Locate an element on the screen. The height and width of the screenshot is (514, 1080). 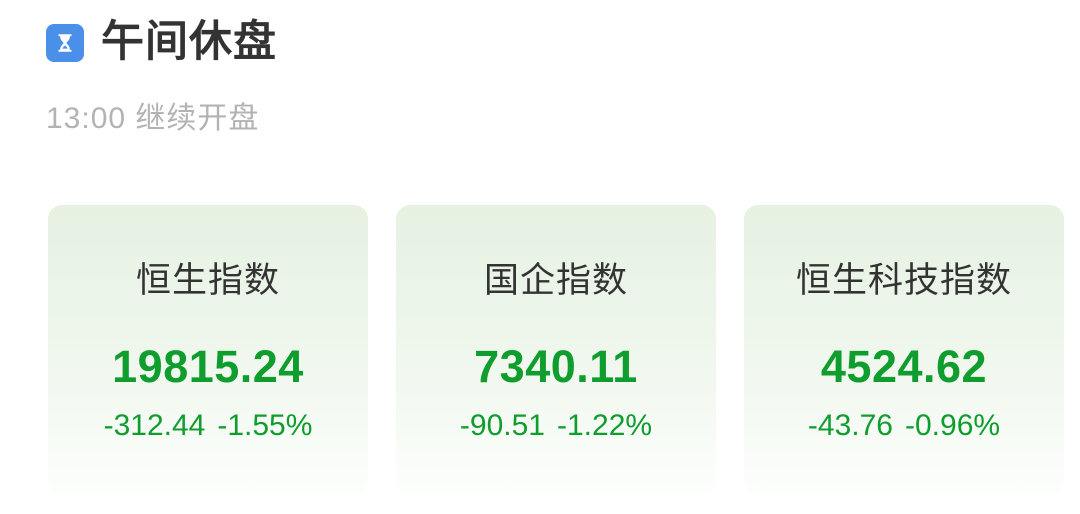
index-change: -90.51 -1.22% is located at coordinates (556, 426).